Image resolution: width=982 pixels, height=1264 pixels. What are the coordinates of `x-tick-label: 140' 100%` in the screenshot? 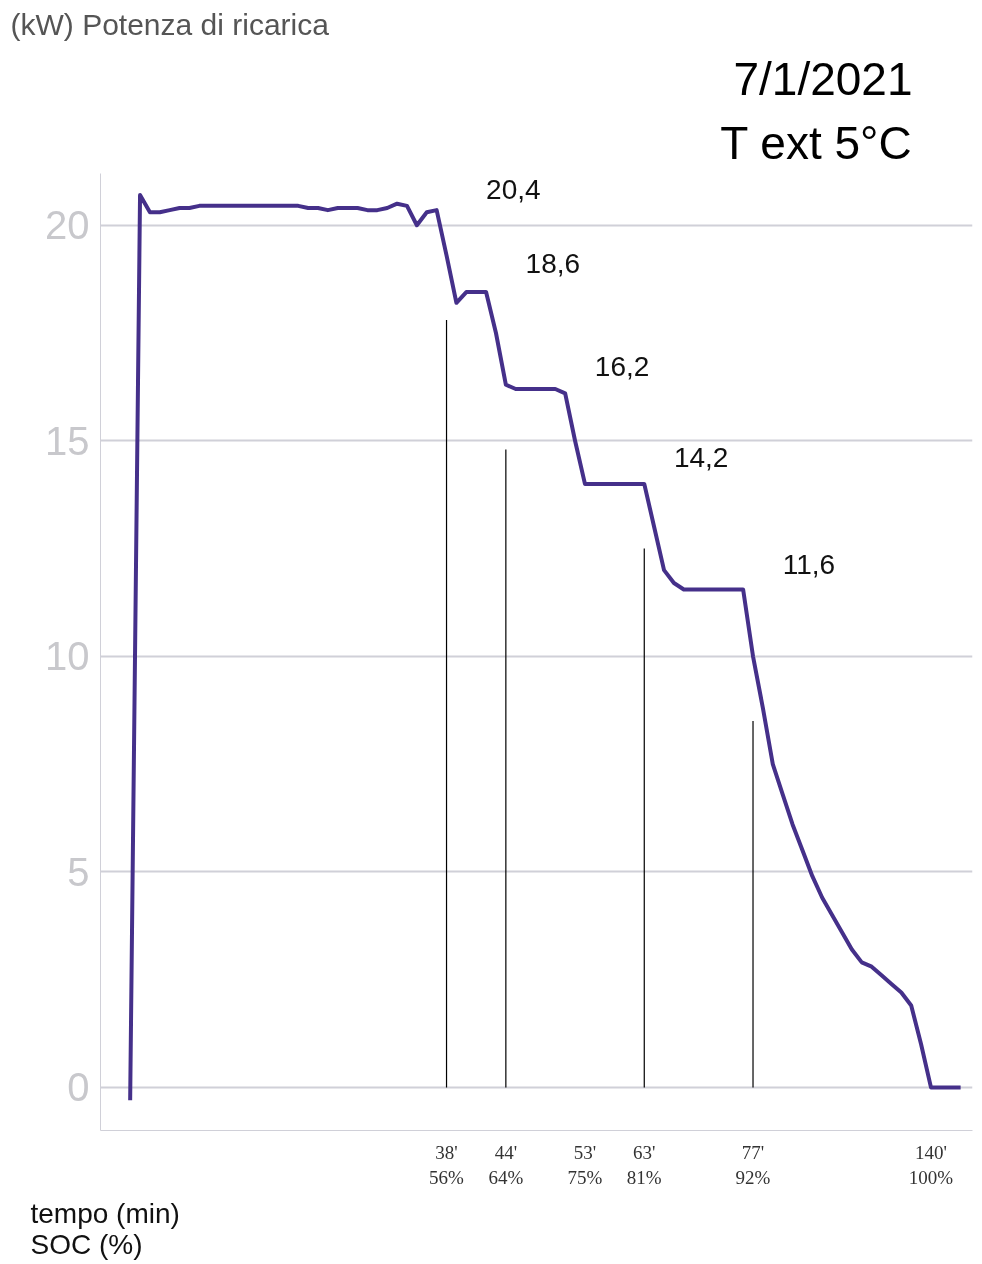 It's located at (931, 1164).